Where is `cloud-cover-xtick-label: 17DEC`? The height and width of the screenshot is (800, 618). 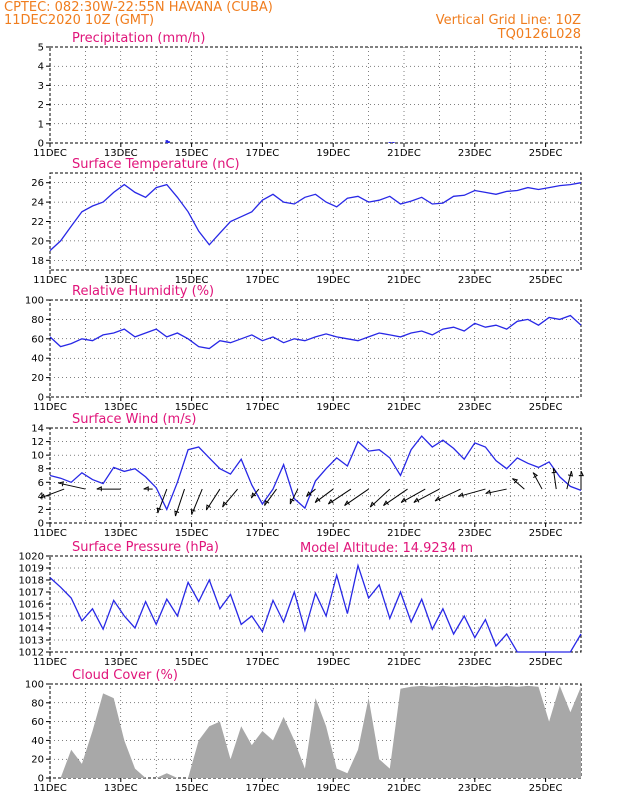 cloud-cover-xtick-label: 17DEC is located at coordinates (263, 788).